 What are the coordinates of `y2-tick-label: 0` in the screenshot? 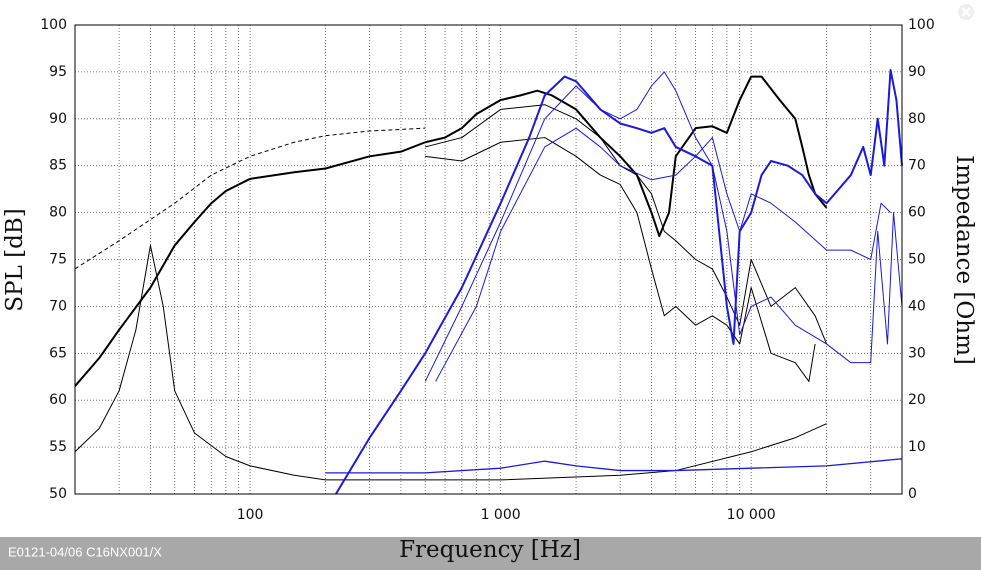 It's located at (912, 494).